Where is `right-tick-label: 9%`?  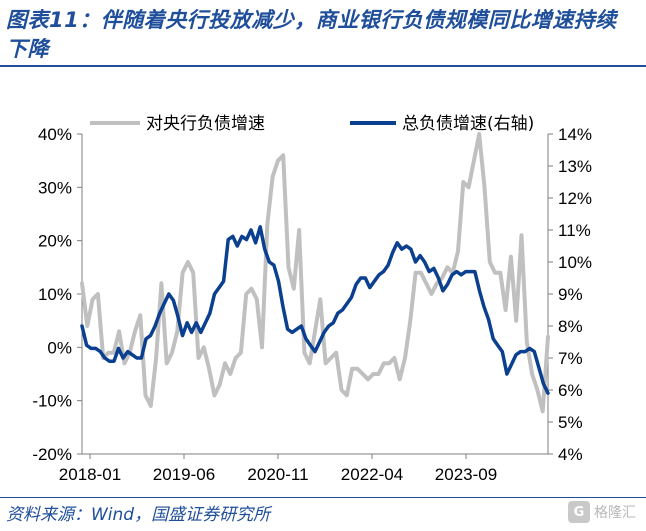 right-tick-label: 9% is located at coordinates (570, 294).